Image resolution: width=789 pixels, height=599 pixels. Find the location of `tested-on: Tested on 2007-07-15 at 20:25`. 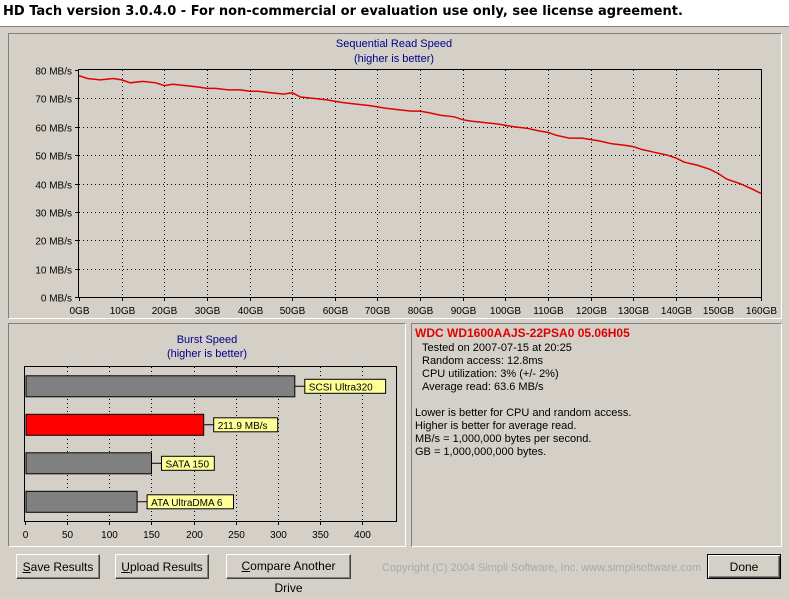

tested-on: Tested on 2007-07-15 at 20:25 is located at coordinates (497, 348).